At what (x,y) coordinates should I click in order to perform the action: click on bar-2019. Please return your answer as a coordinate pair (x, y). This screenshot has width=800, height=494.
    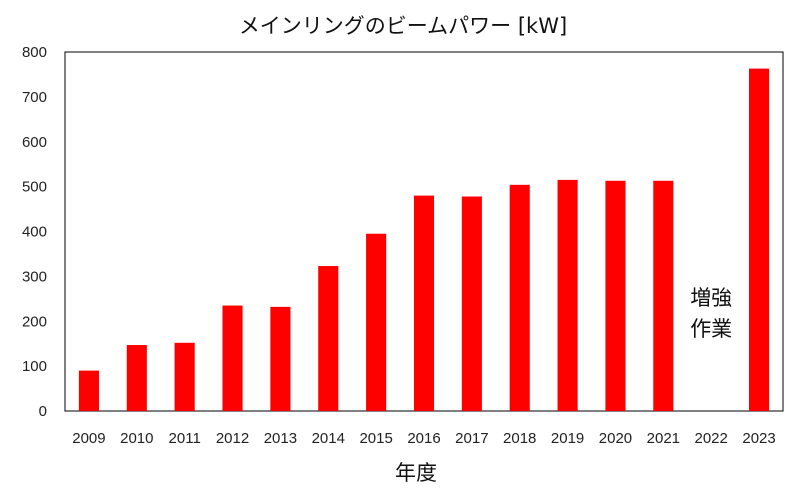
    Looking at the image, I should click on (567, 295).